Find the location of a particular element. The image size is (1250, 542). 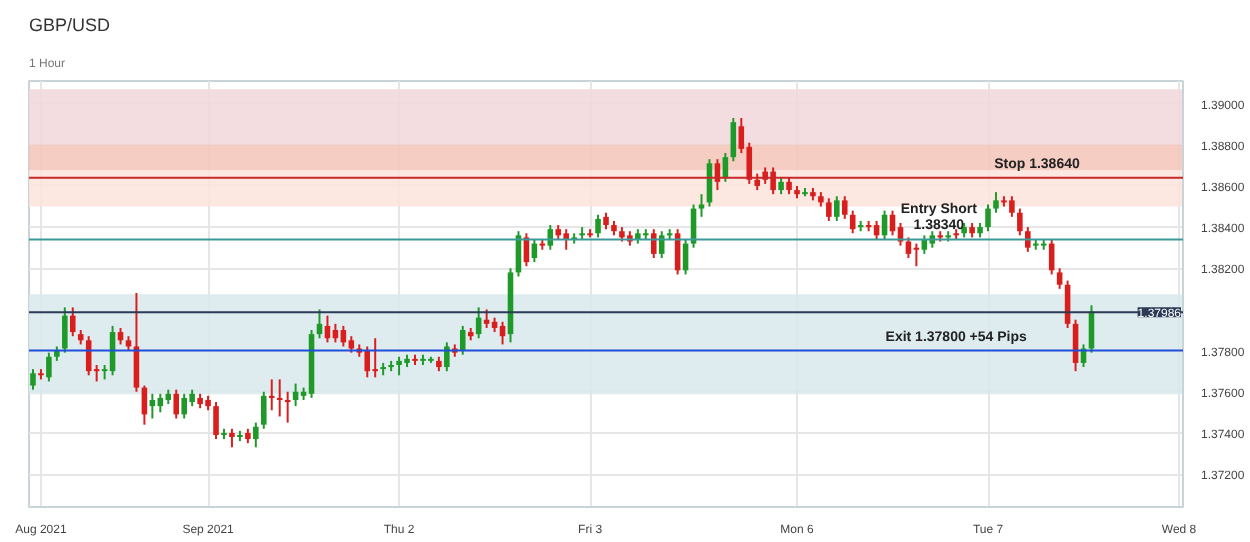

chart-title: GBP/USD is located at coordinates (70, 25).